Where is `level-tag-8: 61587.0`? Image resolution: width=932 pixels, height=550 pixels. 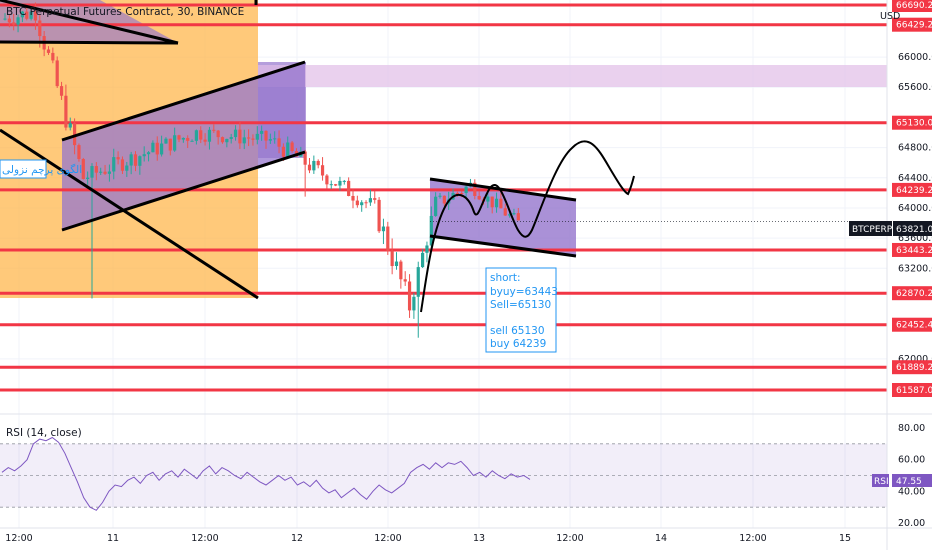
level-tag-8: 61587.0 is located at coordinates (912, 390).